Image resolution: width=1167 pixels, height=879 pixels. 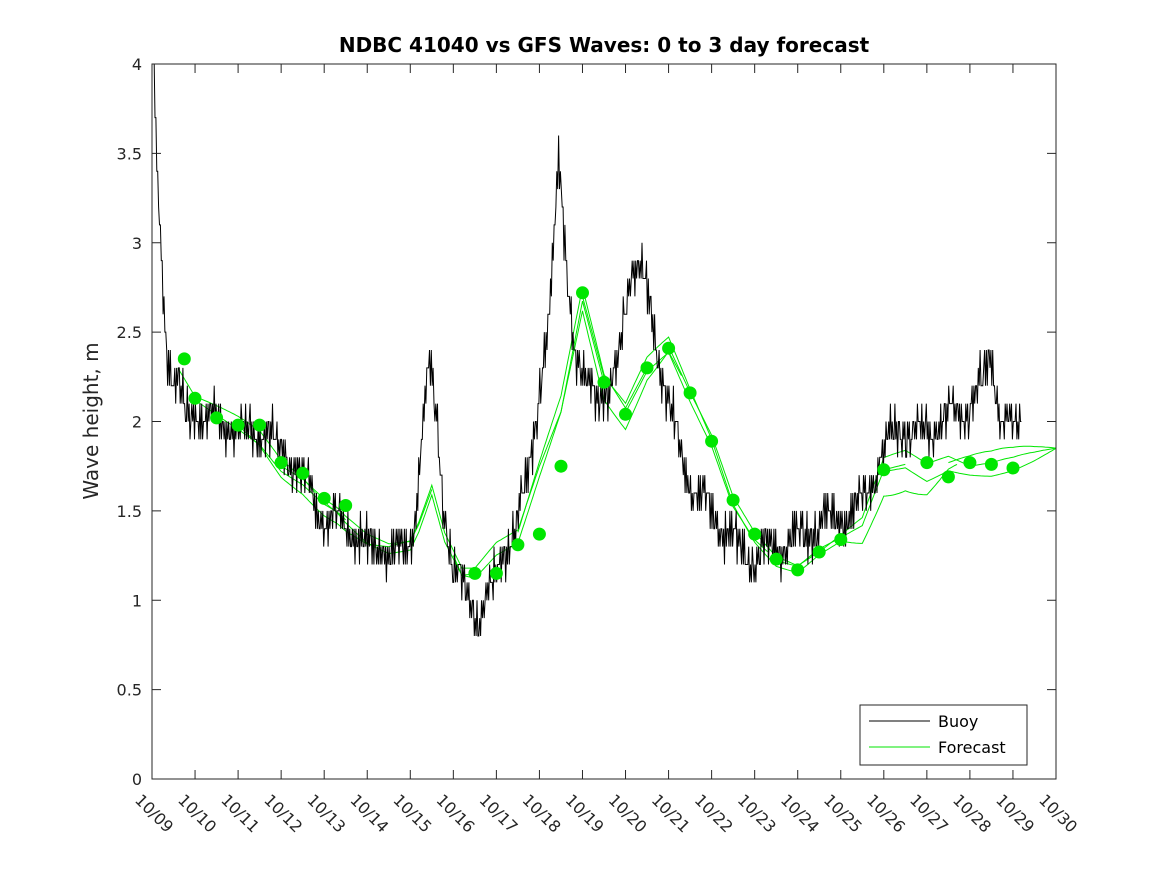 I want to click on legend: Buoy Forecast, so click(x=943, y=735).